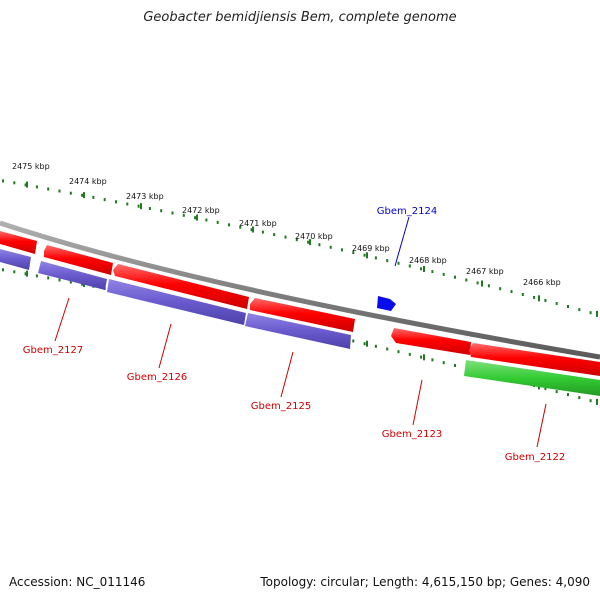 The height and width of the screenshot is (600, 600). What do you see at coordinates (371, 248) in the screenshot?
I see `tick-label: 2469 kbp` at bounding box center [371, 248].